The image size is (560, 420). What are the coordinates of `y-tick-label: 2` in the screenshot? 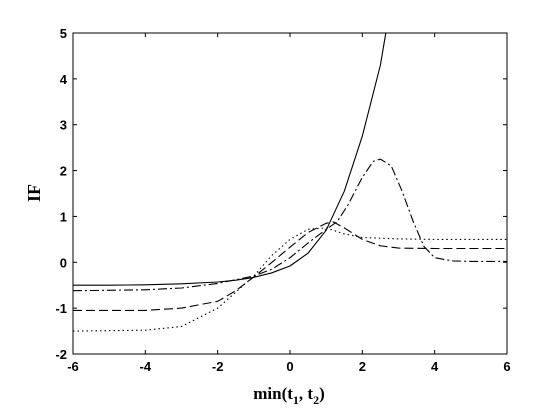 It's located at (63, 171).